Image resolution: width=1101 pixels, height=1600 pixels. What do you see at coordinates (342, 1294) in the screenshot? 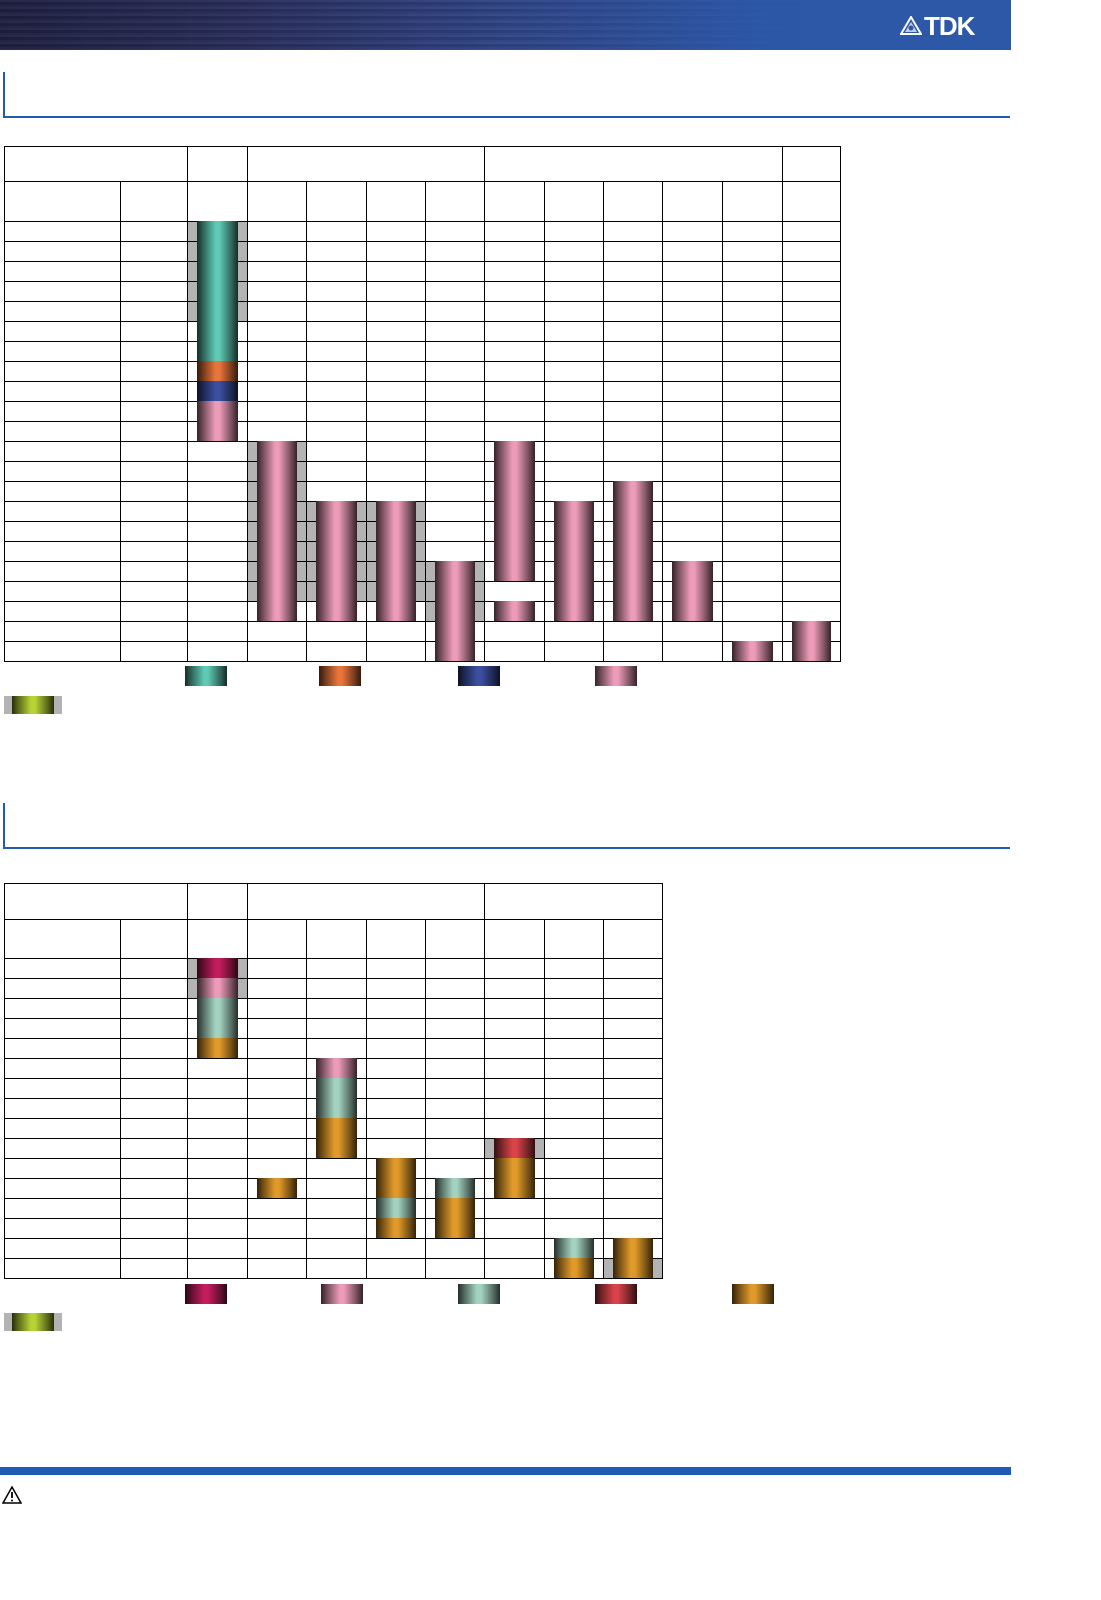
I see `legend-swatch-pink` at bounding box center [342, 1294].